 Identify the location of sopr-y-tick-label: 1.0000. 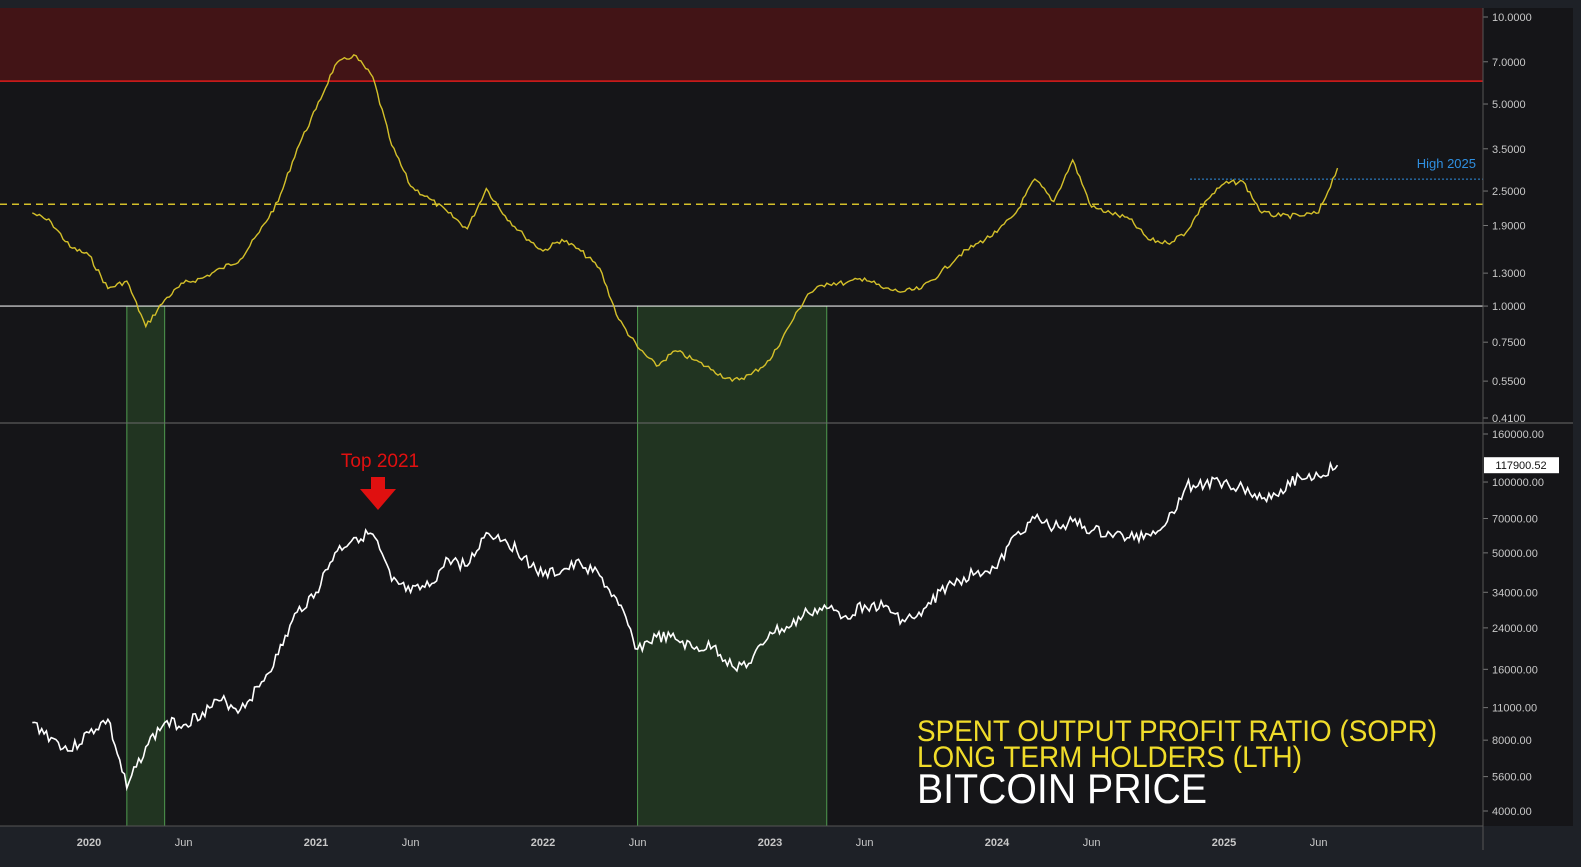
(1509, 307).